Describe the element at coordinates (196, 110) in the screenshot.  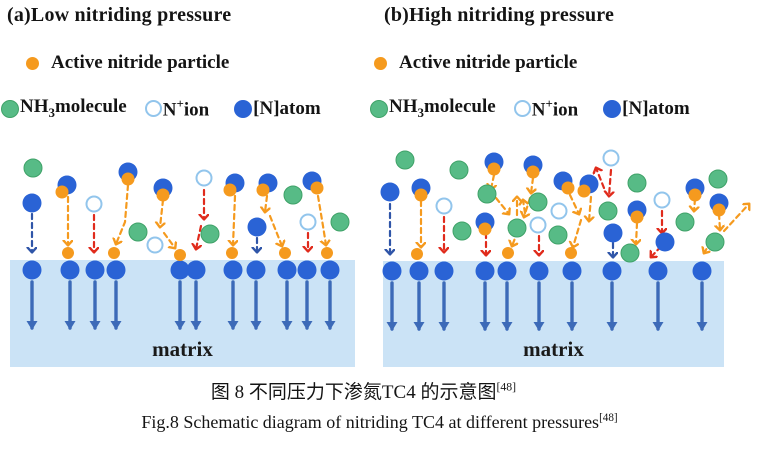
I see `nion-label-post: ion` at that location.